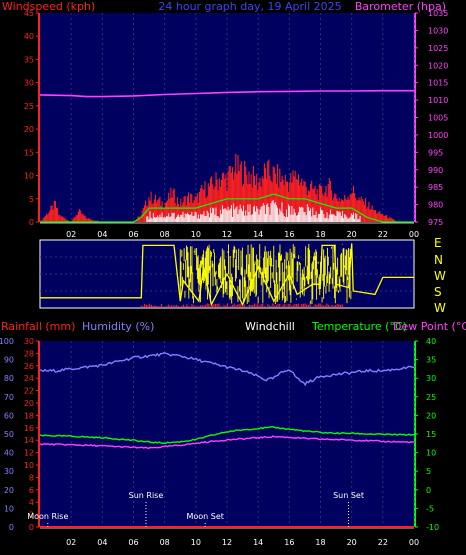 The width and height of the screenshot is (466, 555). What do you see at coordinates (226, 93) in the screenshot?
I see `barometer-line` at bounding box center [226, 93].